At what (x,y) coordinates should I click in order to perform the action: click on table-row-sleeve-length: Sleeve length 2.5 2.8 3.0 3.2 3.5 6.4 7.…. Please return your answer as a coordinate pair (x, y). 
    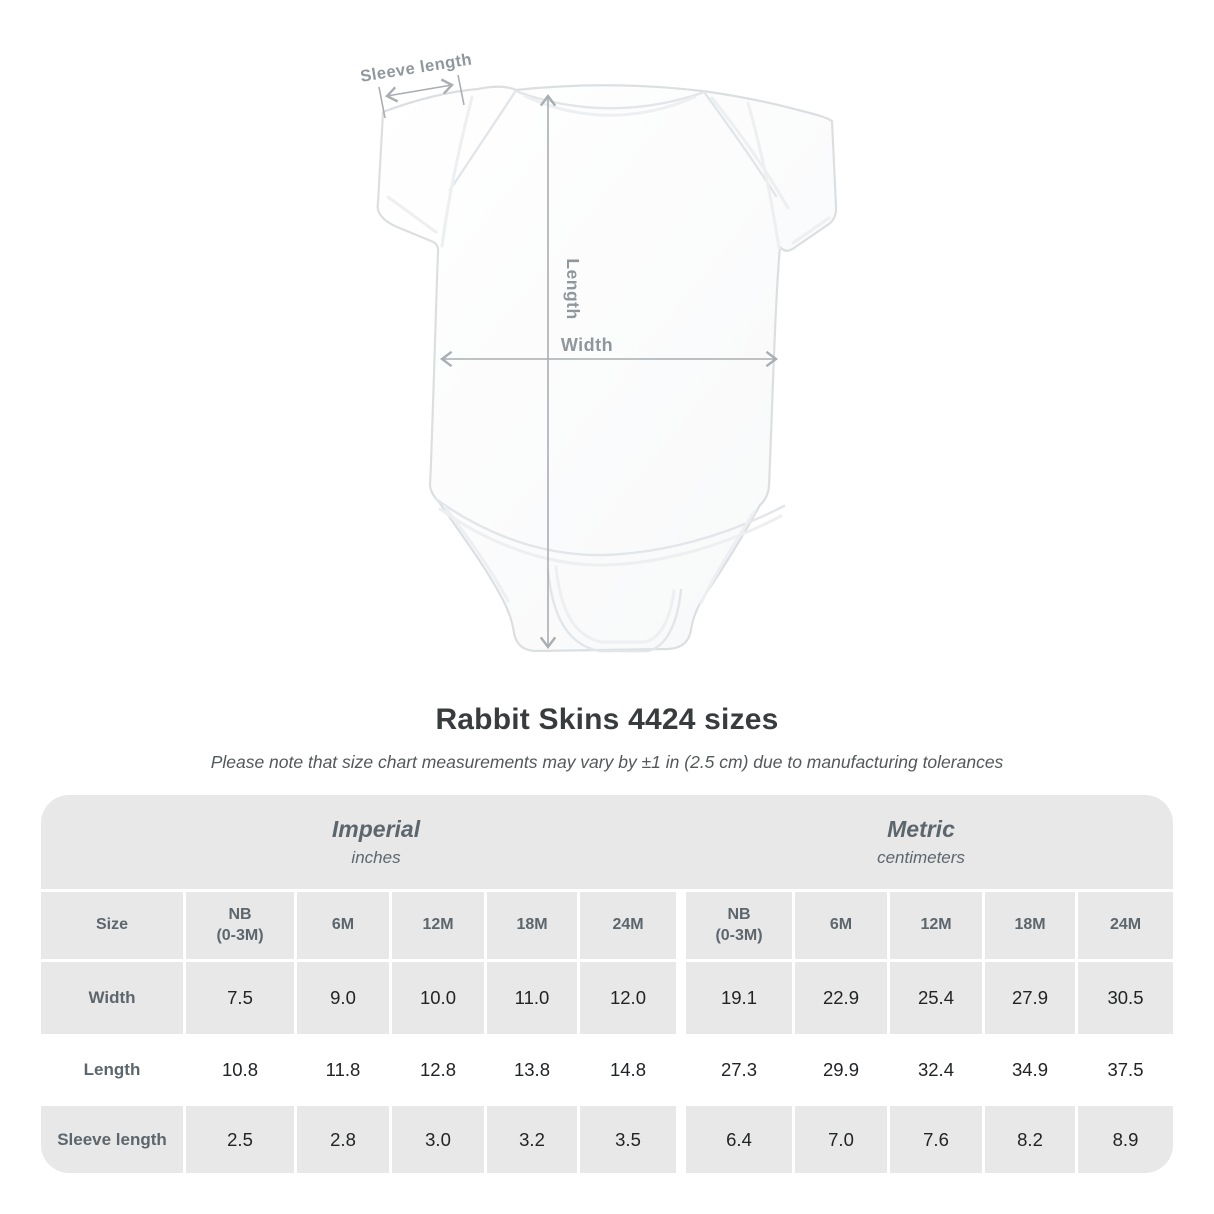
    Looking at the image, I should click on (607, 1139).